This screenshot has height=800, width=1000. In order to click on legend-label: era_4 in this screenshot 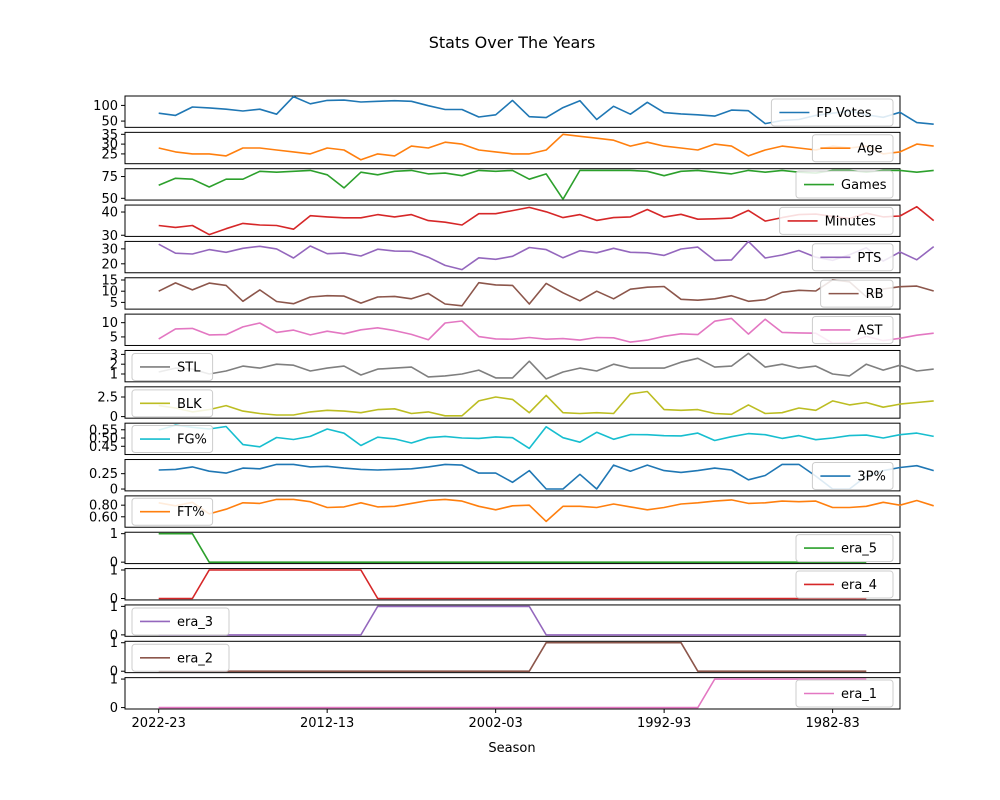, I will do `click(859, 585)`.